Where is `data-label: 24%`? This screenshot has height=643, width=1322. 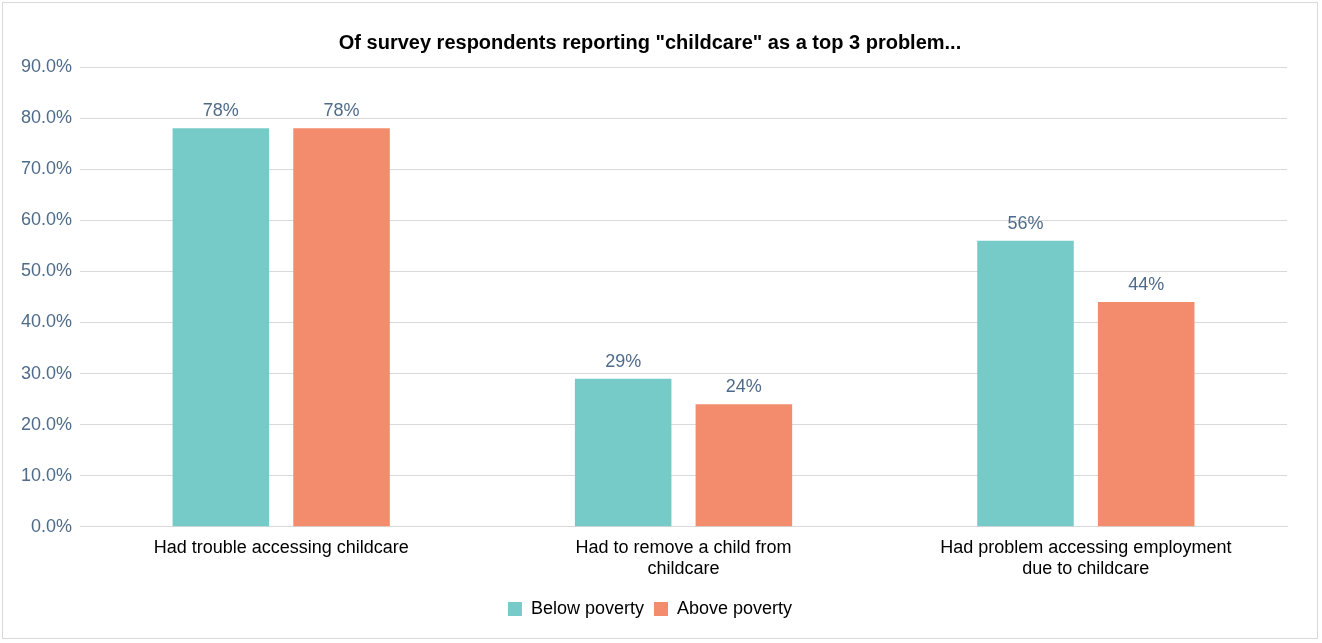 data-label: 24% is located at coordinates (743, 386).